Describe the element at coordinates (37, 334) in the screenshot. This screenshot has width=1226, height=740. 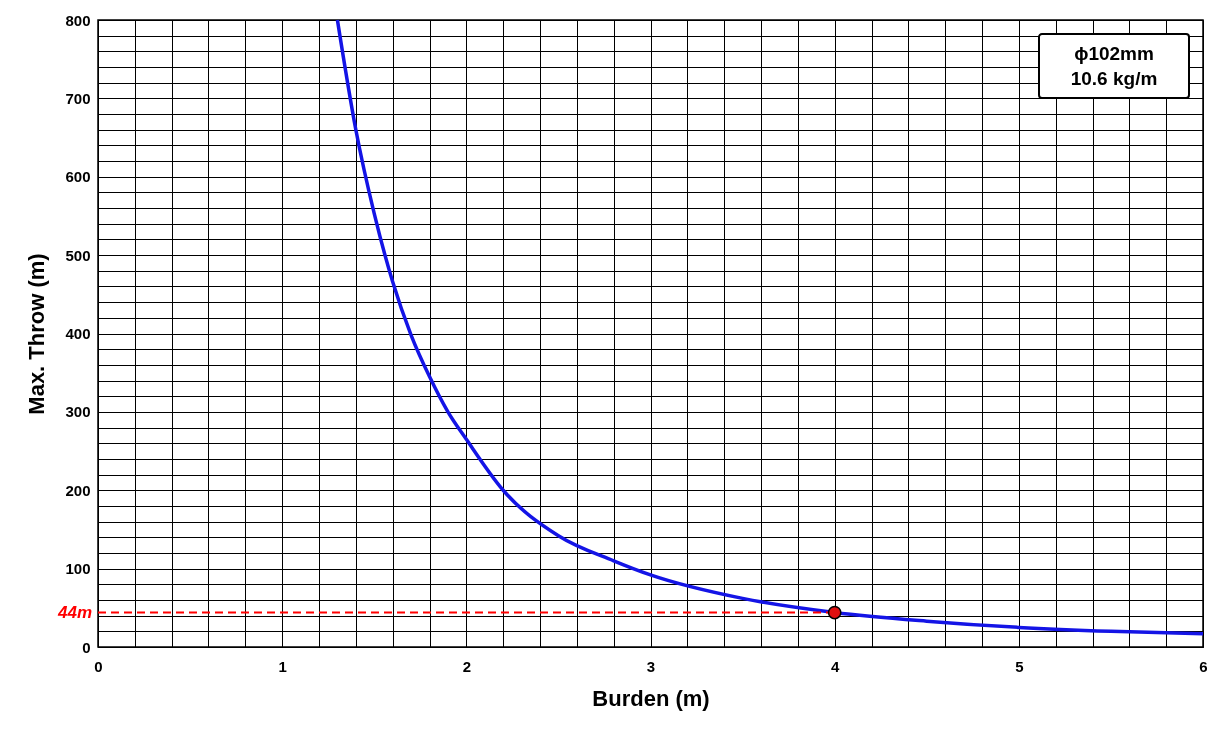
I see `y-axis-title: Max. Throw (m)` at that location.